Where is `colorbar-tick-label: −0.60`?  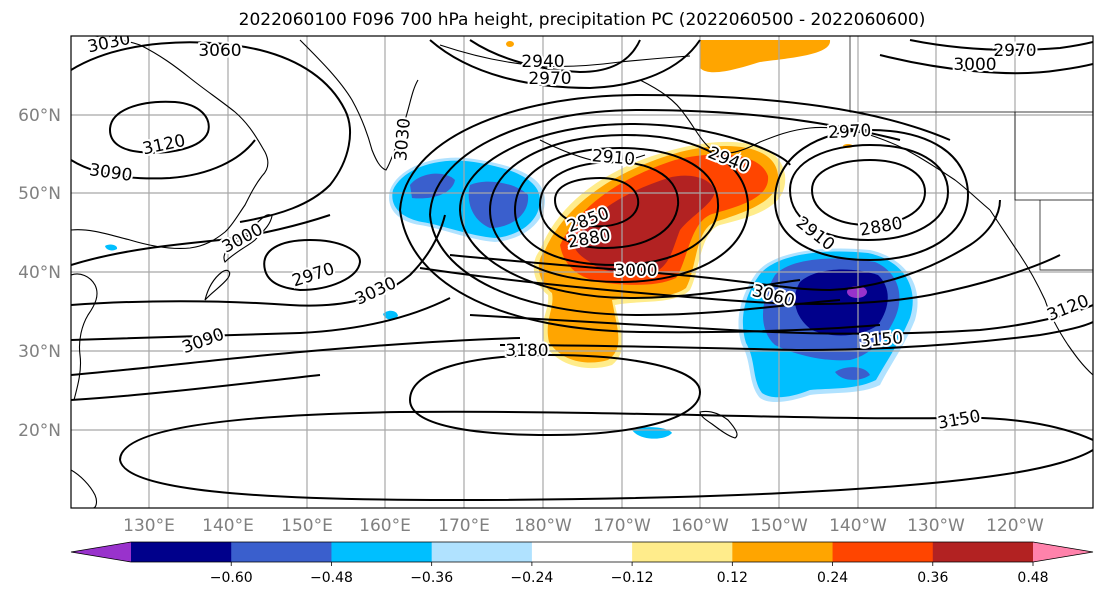
colorbar-tick-label: −0.60 is located at coordinates (231, 578).